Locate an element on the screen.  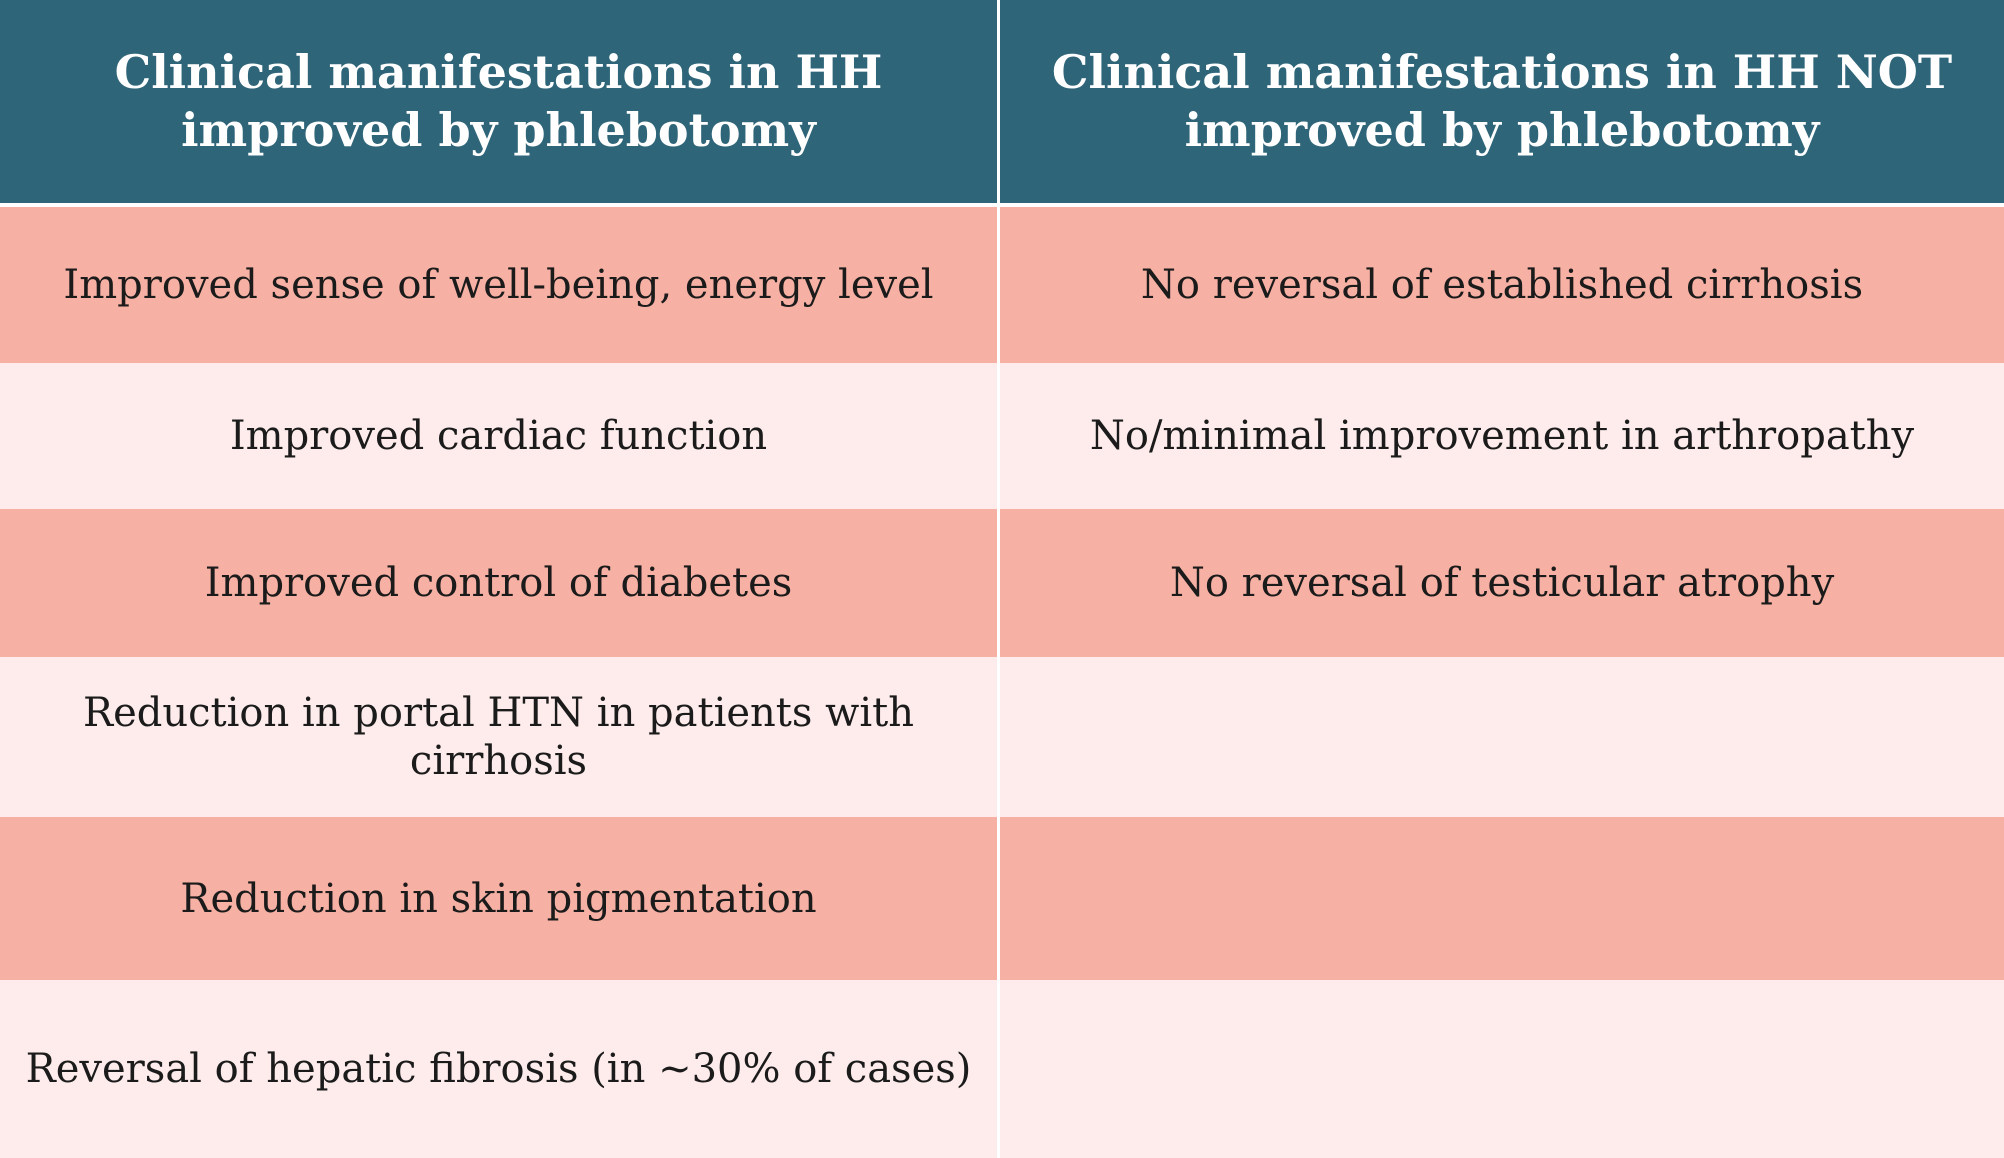
table-row: Reduction in skin pigmentation is located at coordinates (1002, 898).